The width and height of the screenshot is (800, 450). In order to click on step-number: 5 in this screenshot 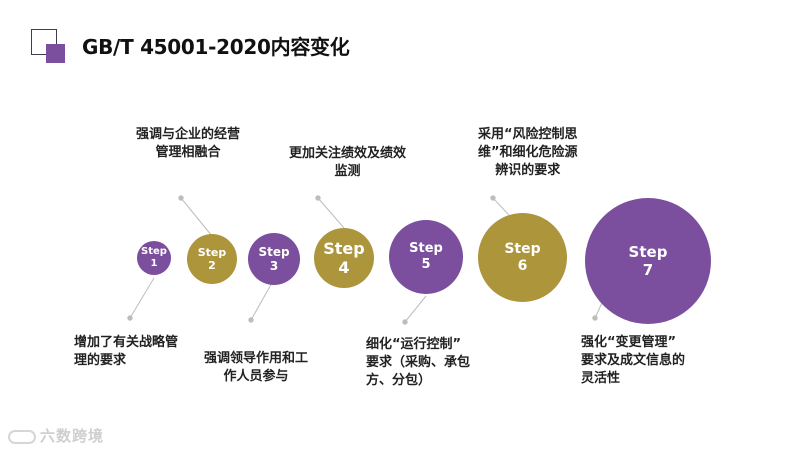, I will do `click(426, 264)`.